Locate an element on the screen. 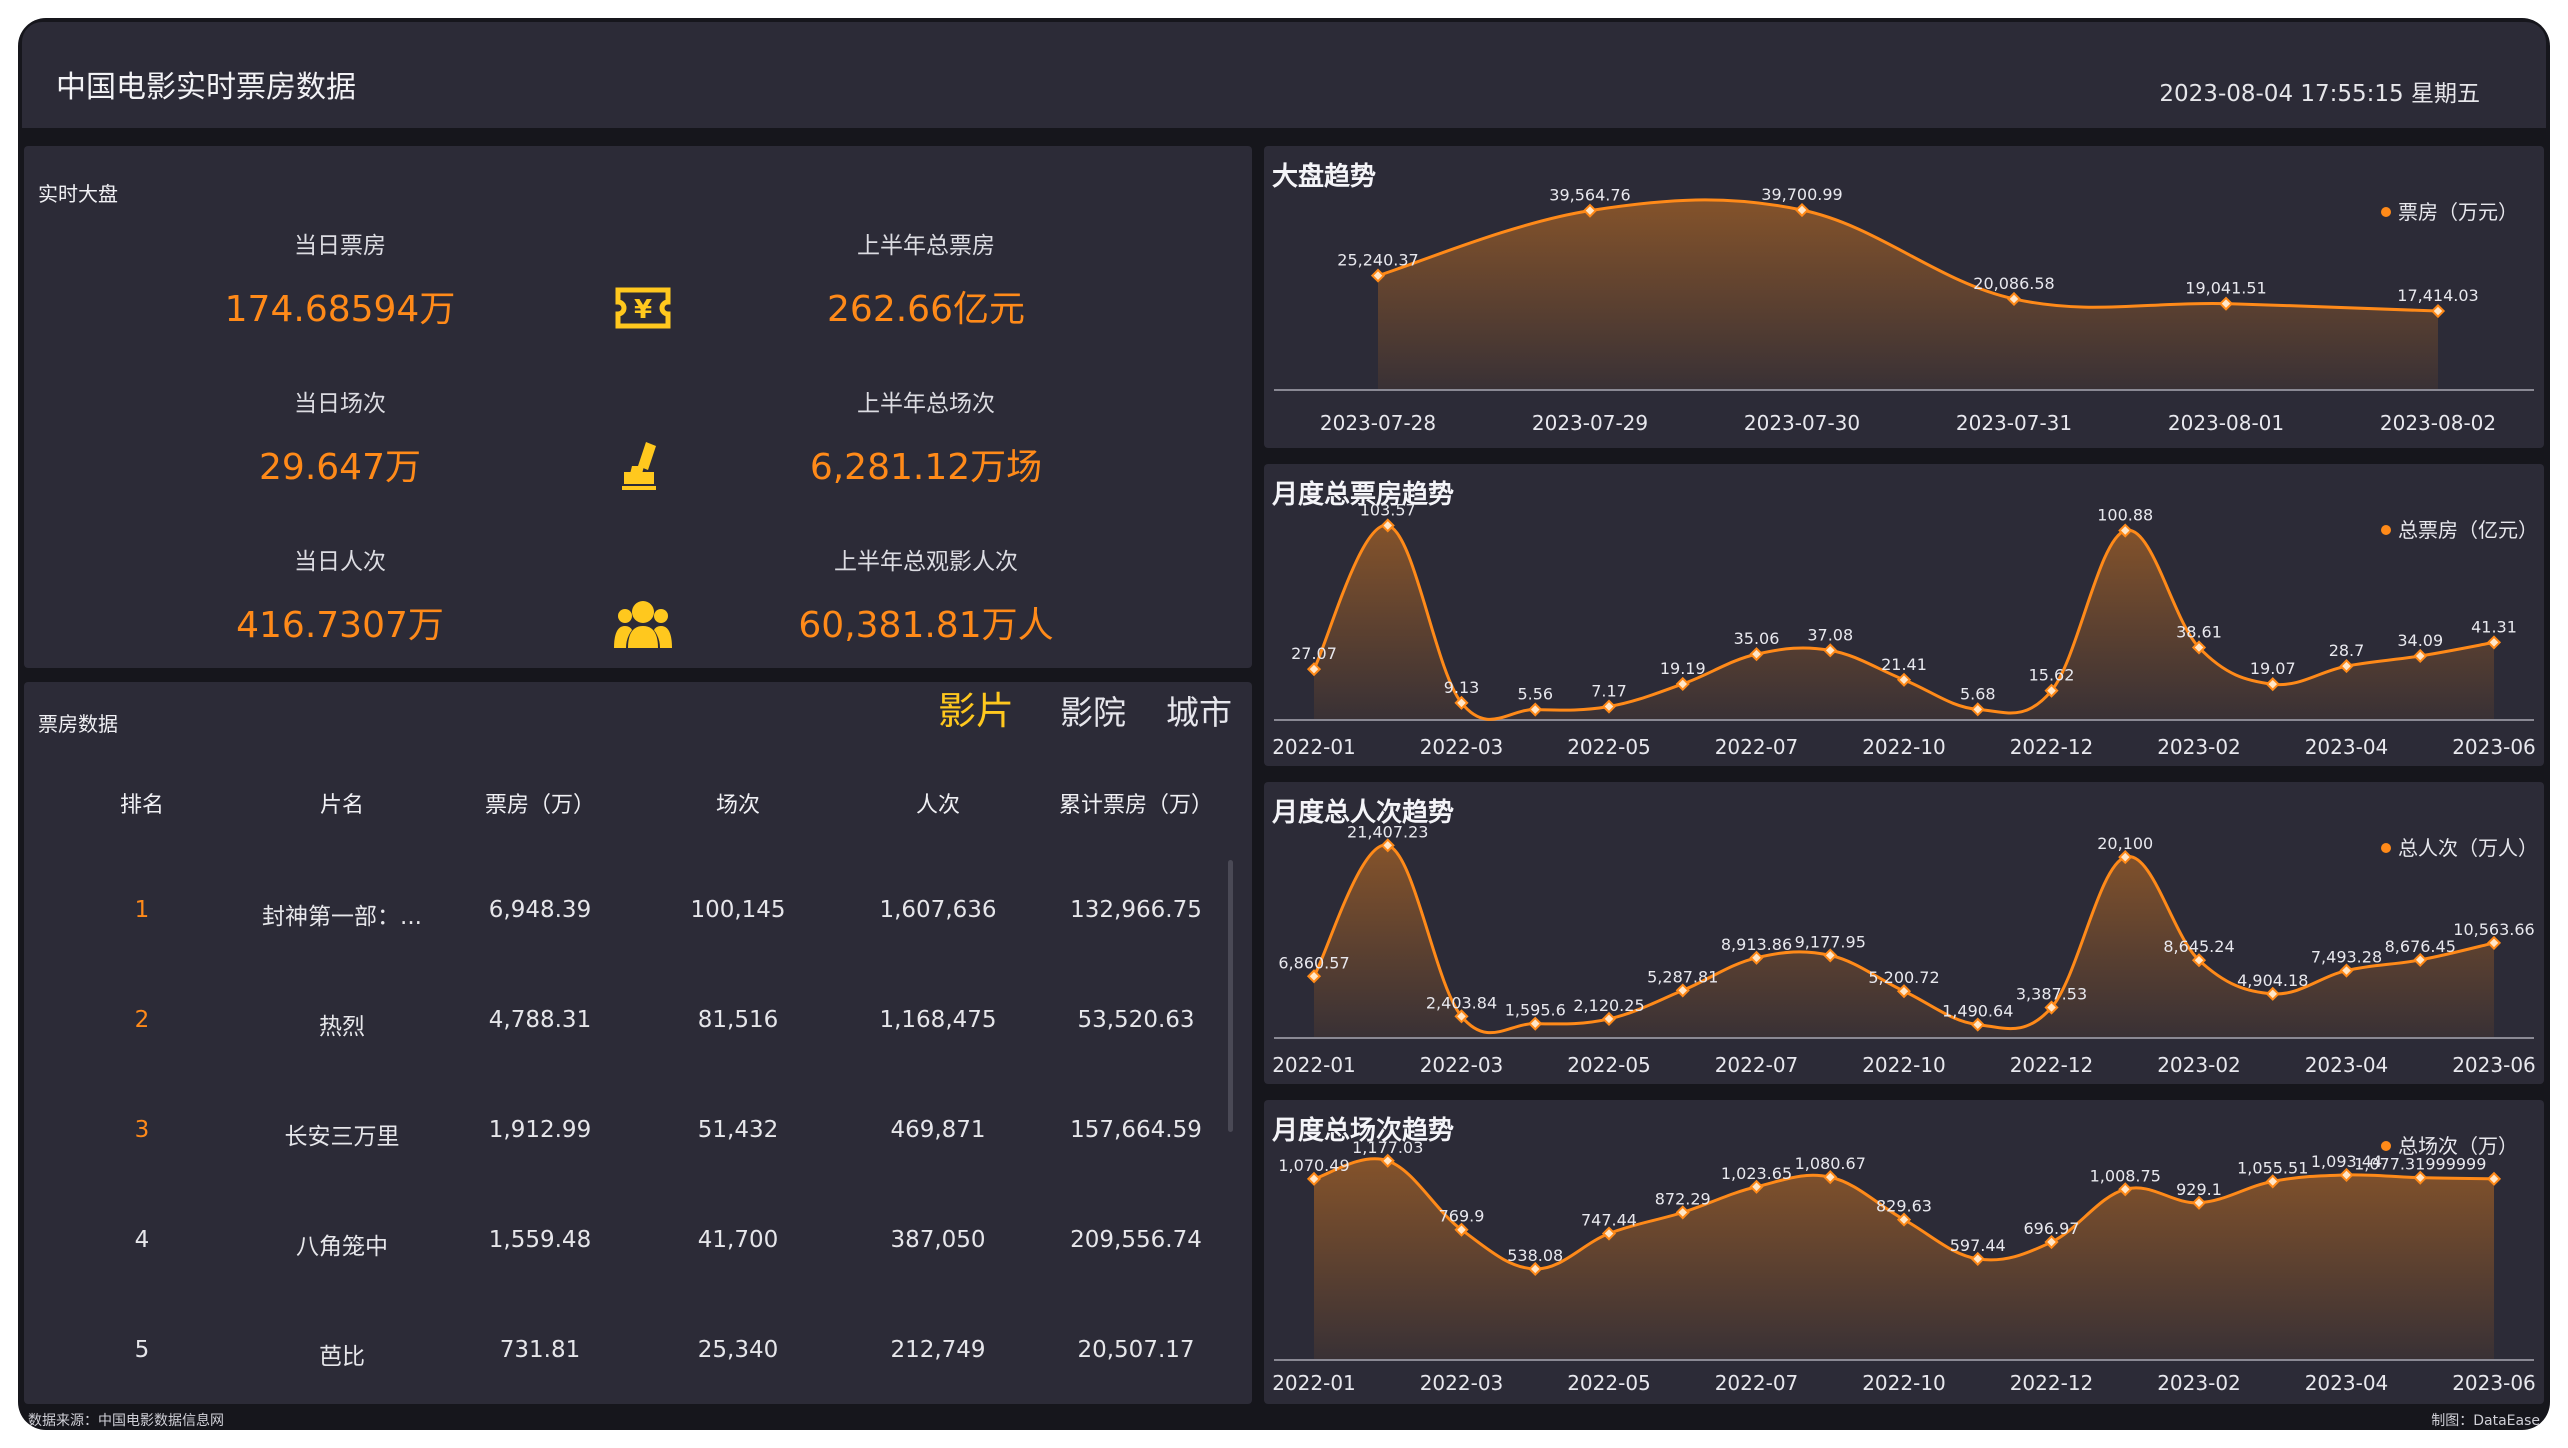 The width and height of the screenshot is (2568, 1448). tab-cities: 城市 is located at coordinates (1199, 712).